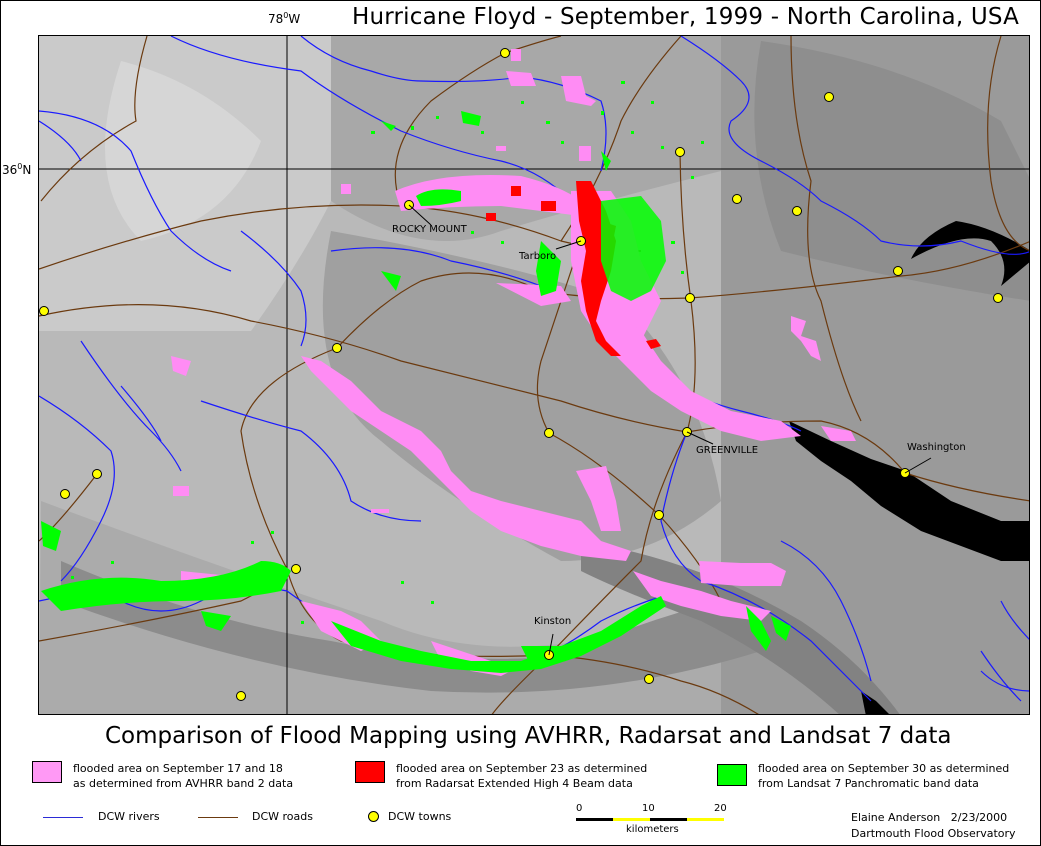 The height and width of the screenshot is (846, 1041). What do you see at coordinates (373, 816) in the screenshot?
I see `town-dot-icon` at bounding box center [373, 816].